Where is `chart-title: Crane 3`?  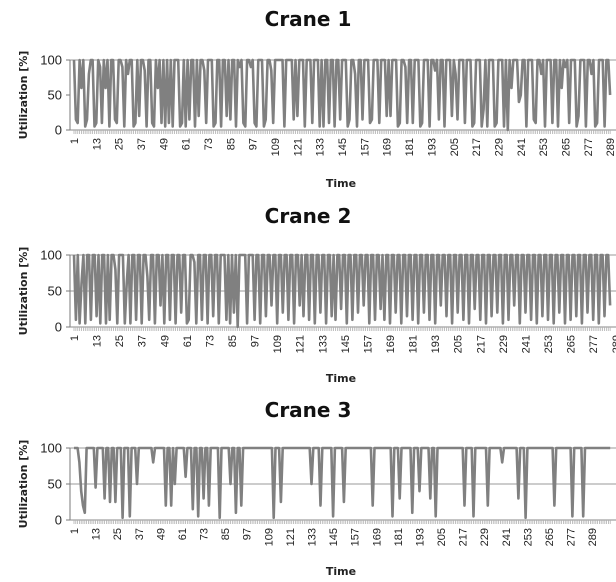
chart-title: Crane 3 is located at coordinates (308, 410).